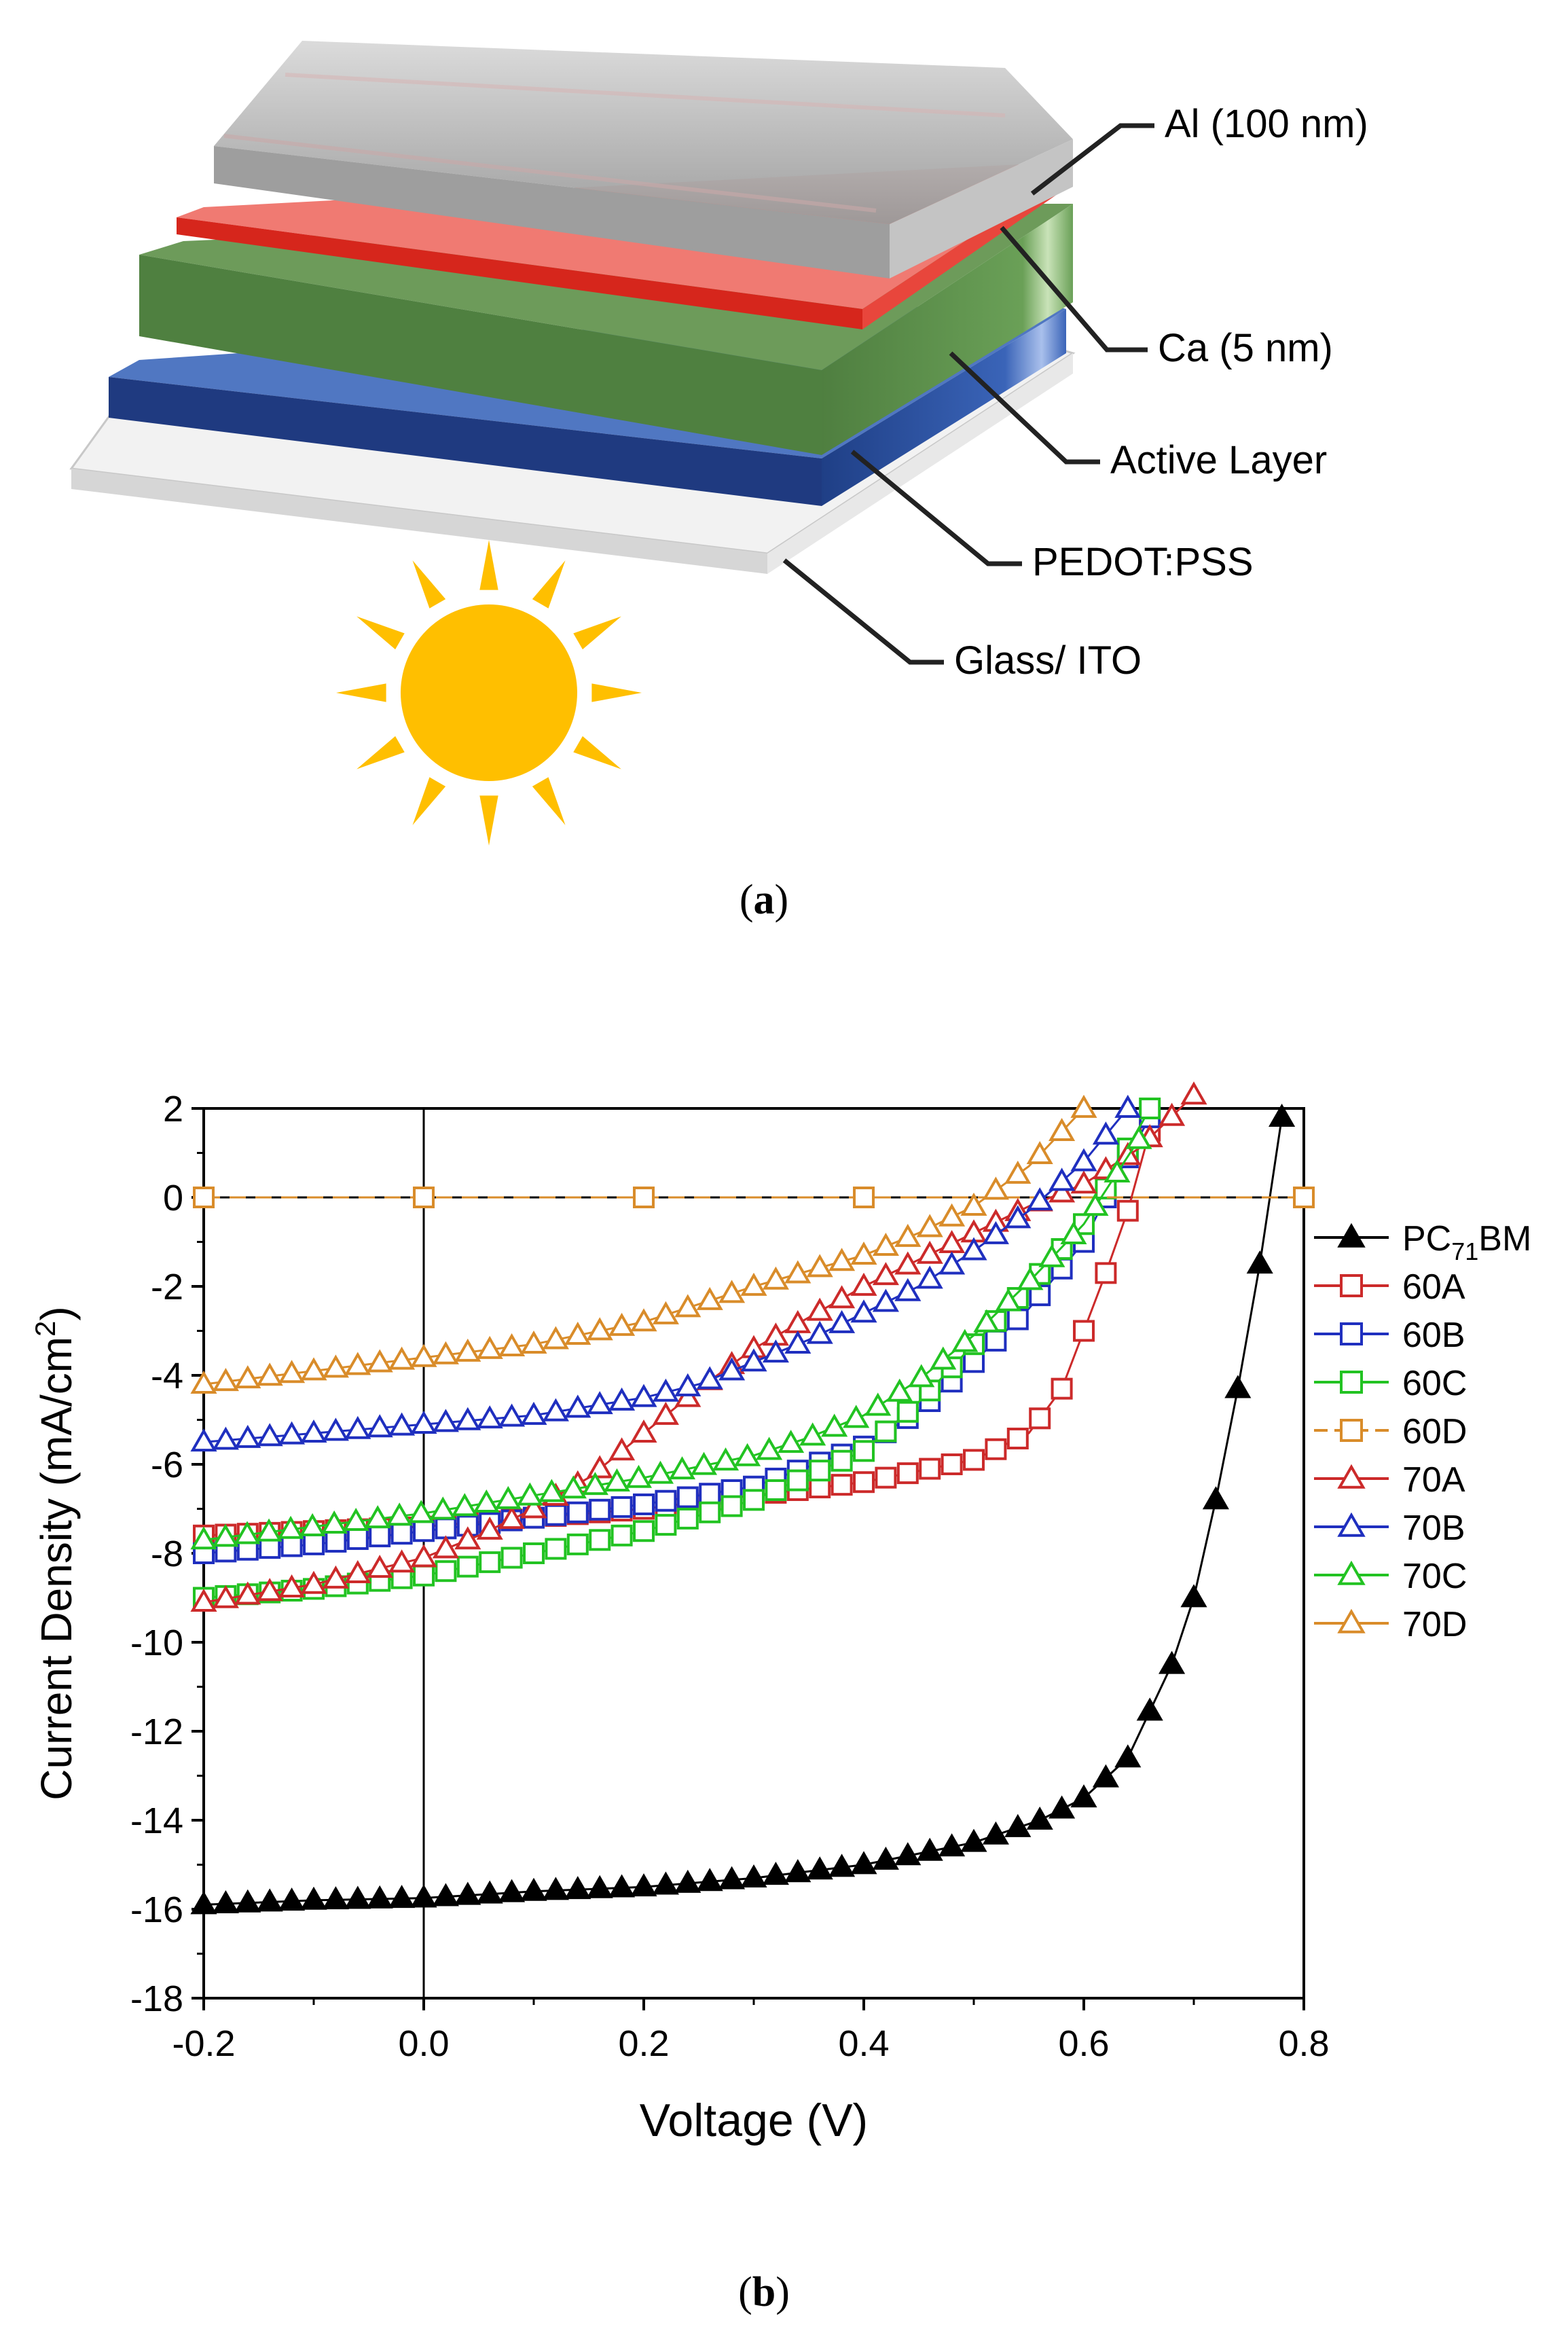  What do you see at coordinates (764, 2292) in the screenshot?
I see `caption-b: (b)` at bounding box center [764, 2292].